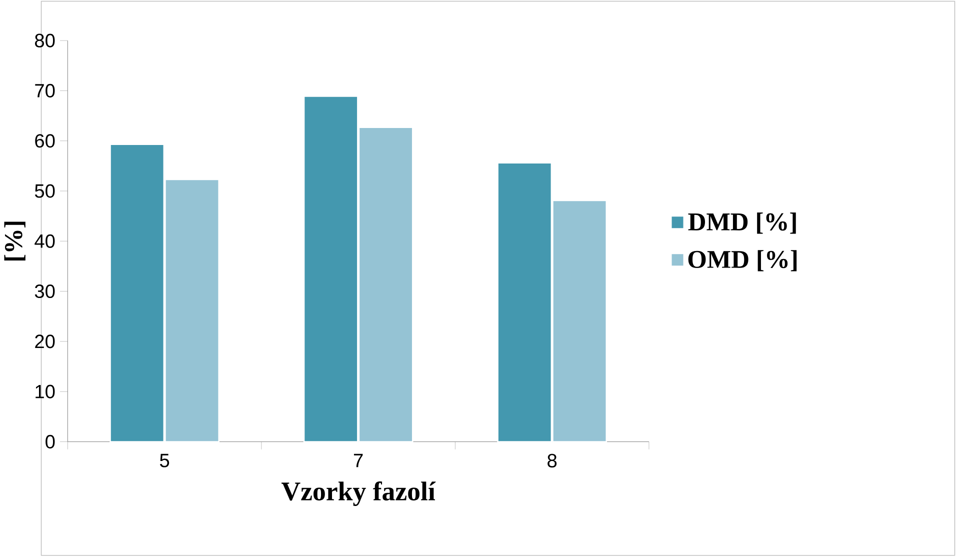 The height and width of the screenshot is (557, 956). What do you see at coordinates (44, 191) in the screenshot?
I see `y-tick-label: 50` at bounding box center [44, 191].